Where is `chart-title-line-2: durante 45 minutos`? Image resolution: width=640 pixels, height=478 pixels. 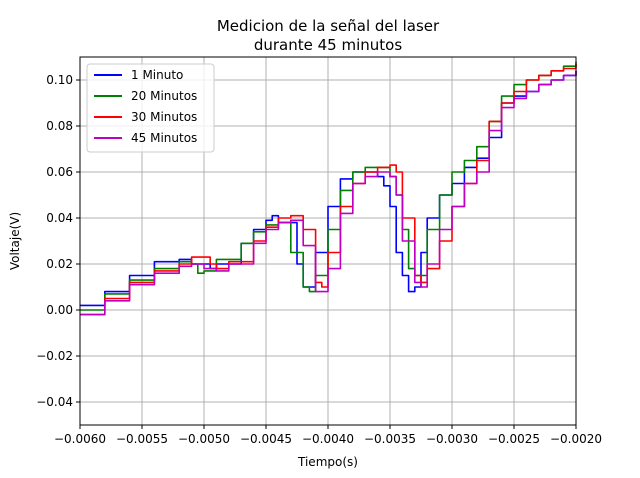
chart-title-line-2: durante 45 minutos is located at coordinates (328, 45).